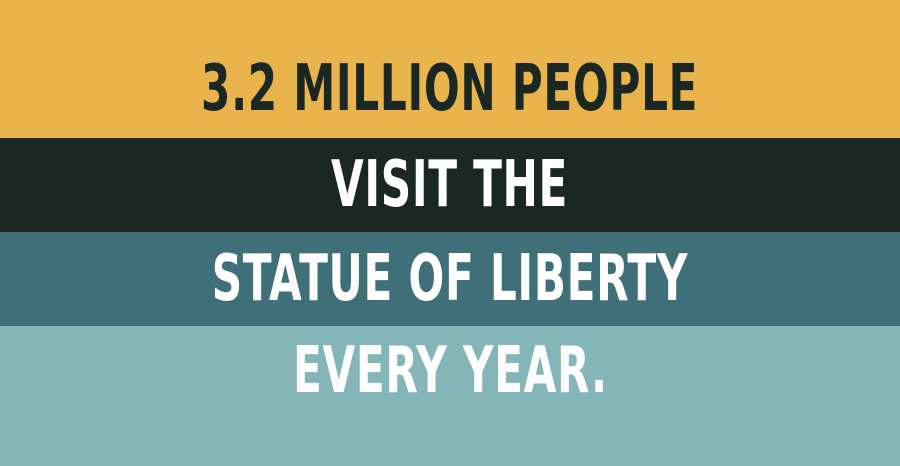  Describe the element at coordinates (450, 89) in the screenshot. I see `headline-line-1: 3.2 MILLION PEOPLE` at that location.